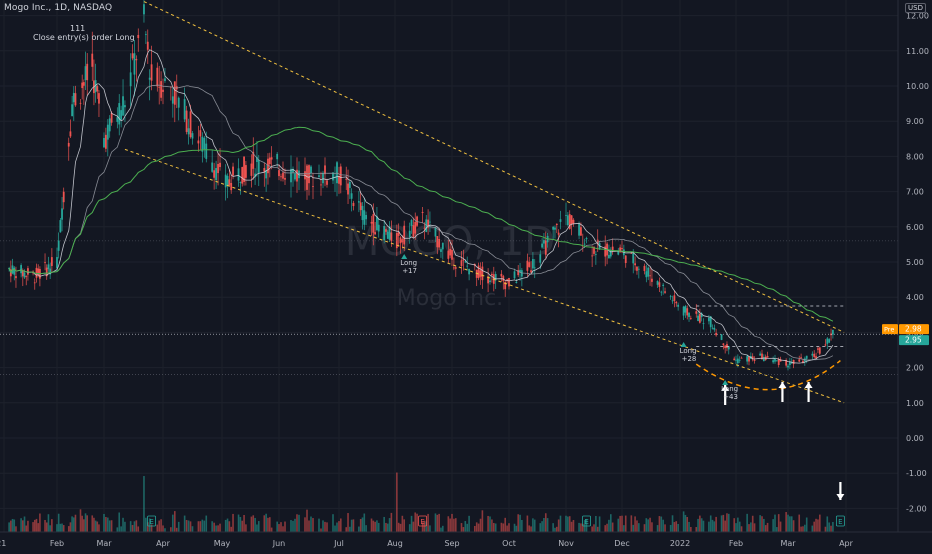 The height and width of the screenshot is (554, 932). What do you see at coordinates (3, 543) in the screenshot?
I see `time-tick-label: 2021` at bounding box center [3, 543].